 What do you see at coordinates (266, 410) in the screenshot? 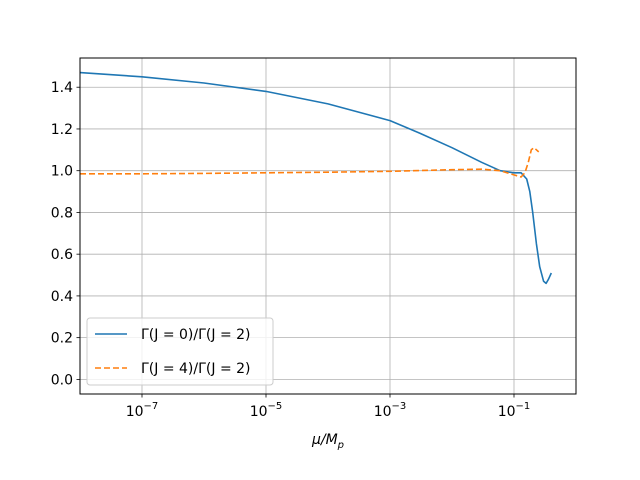
I see `x-tick-label: 10⁻⁵` at bounding box center [266, 410].